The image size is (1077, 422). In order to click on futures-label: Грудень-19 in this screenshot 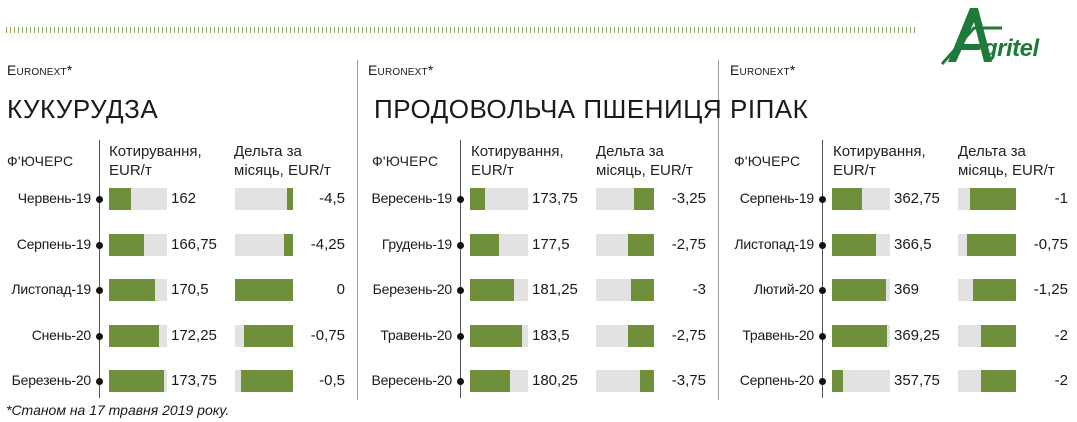, I will do `click(416, 243)`.